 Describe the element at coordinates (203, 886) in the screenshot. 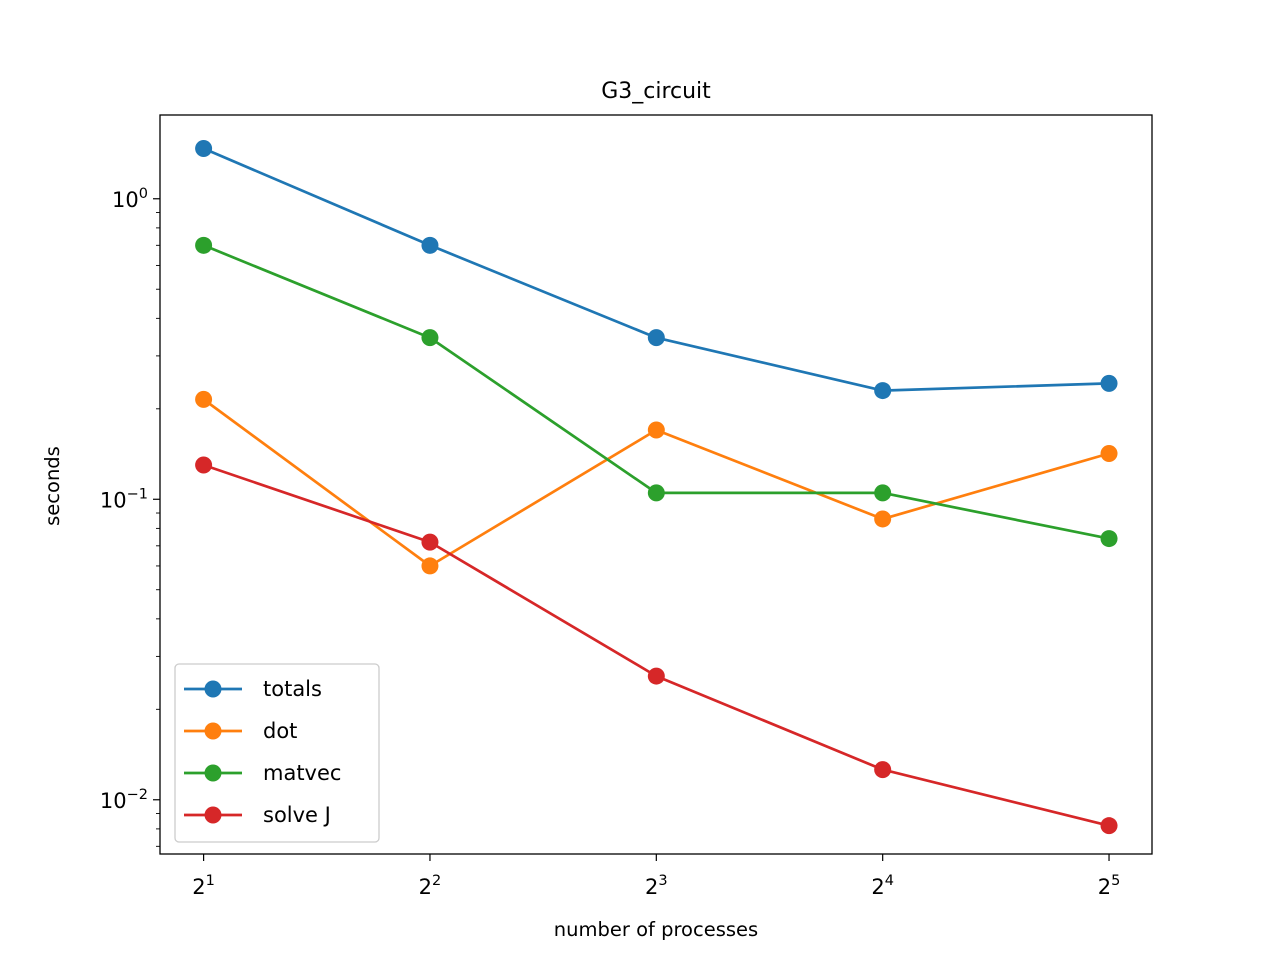

I see `x-tick-label: 21` at that location.